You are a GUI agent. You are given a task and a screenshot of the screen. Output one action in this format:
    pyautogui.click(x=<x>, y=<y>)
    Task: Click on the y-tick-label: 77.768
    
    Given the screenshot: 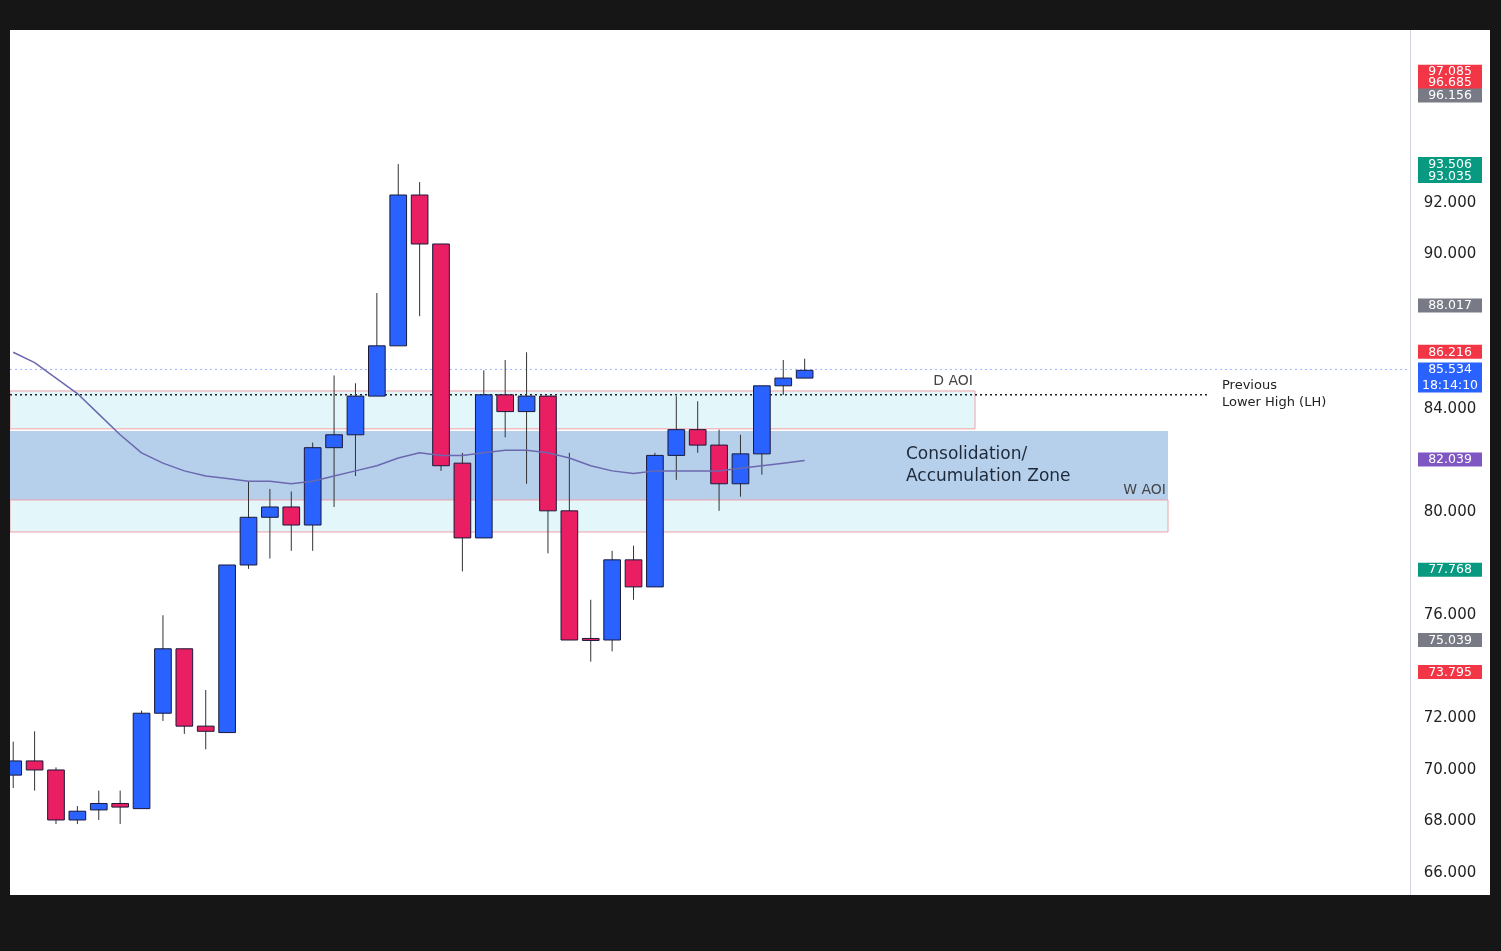 What is the action you would take?
    pyautogui.click(x=1450, y=569)
    